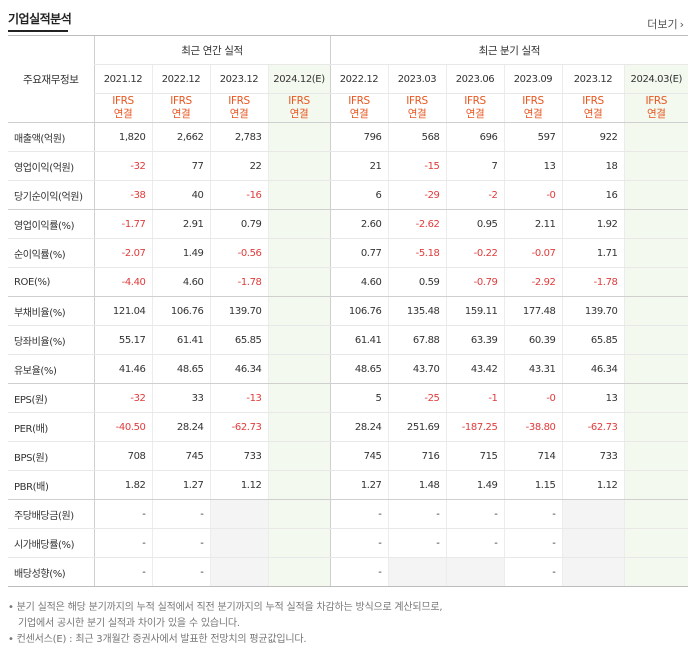  What do you see at coordinates (122, 166) in the screenshot?
I see `value-cell: -32` at bounding box center [122, 166].